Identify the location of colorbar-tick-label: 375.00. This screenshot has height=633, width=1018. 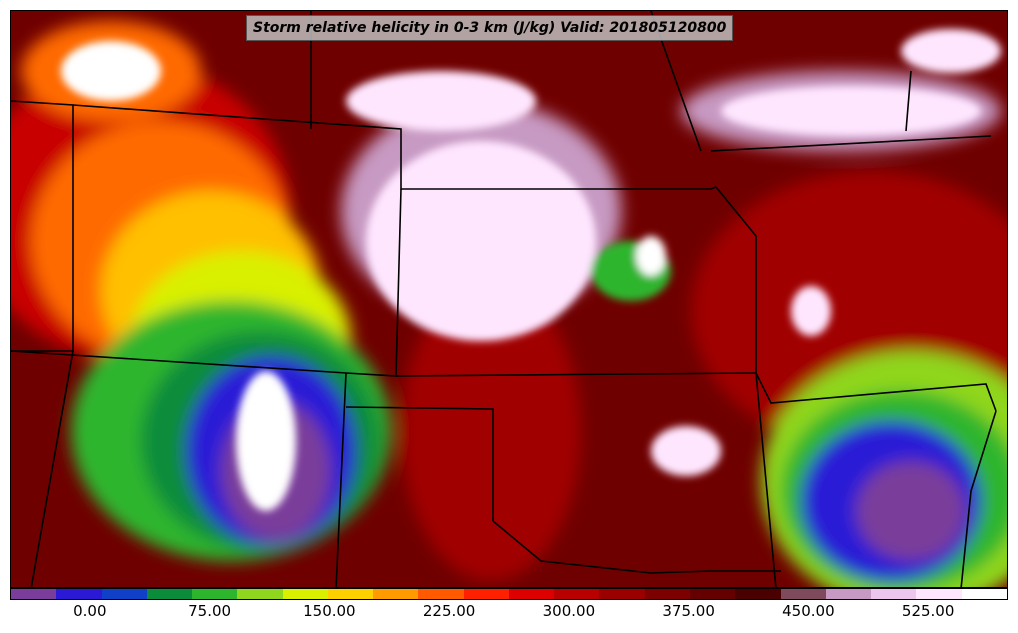
(688, 611).